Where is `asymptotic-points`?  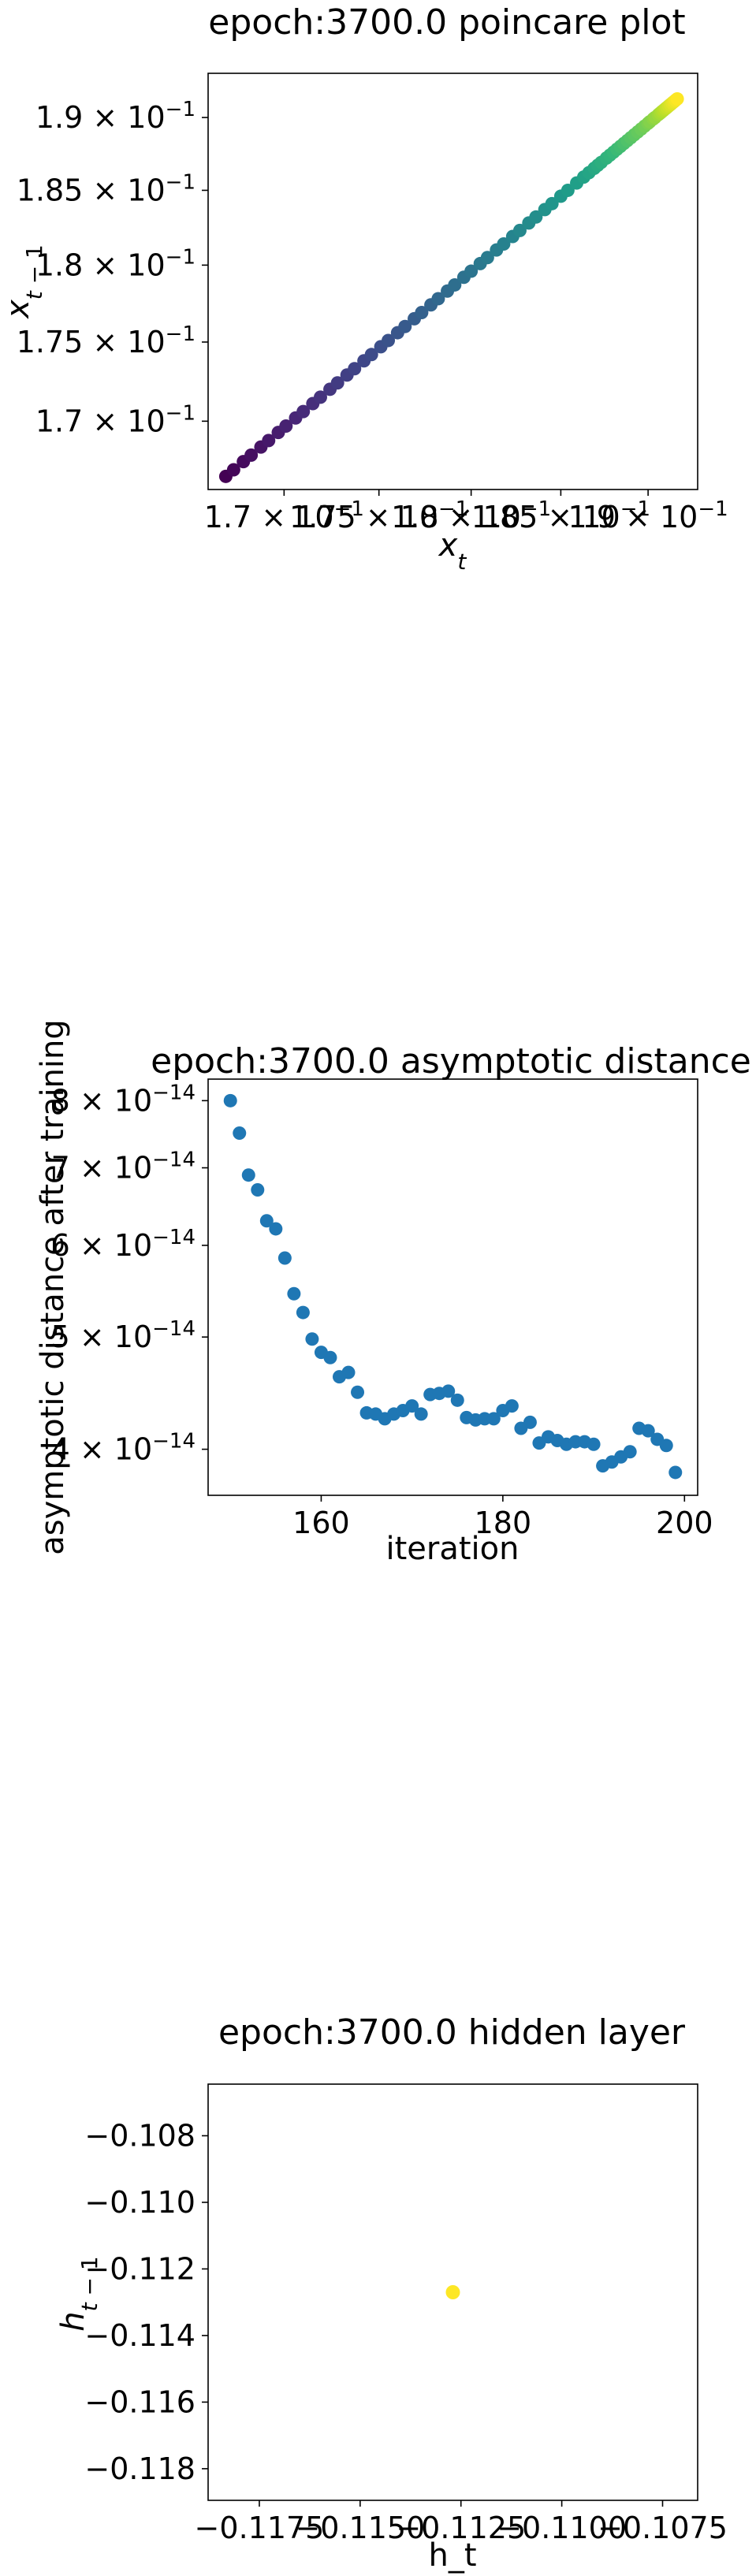
asymptotic-points is located at coordinates (453, 1286).